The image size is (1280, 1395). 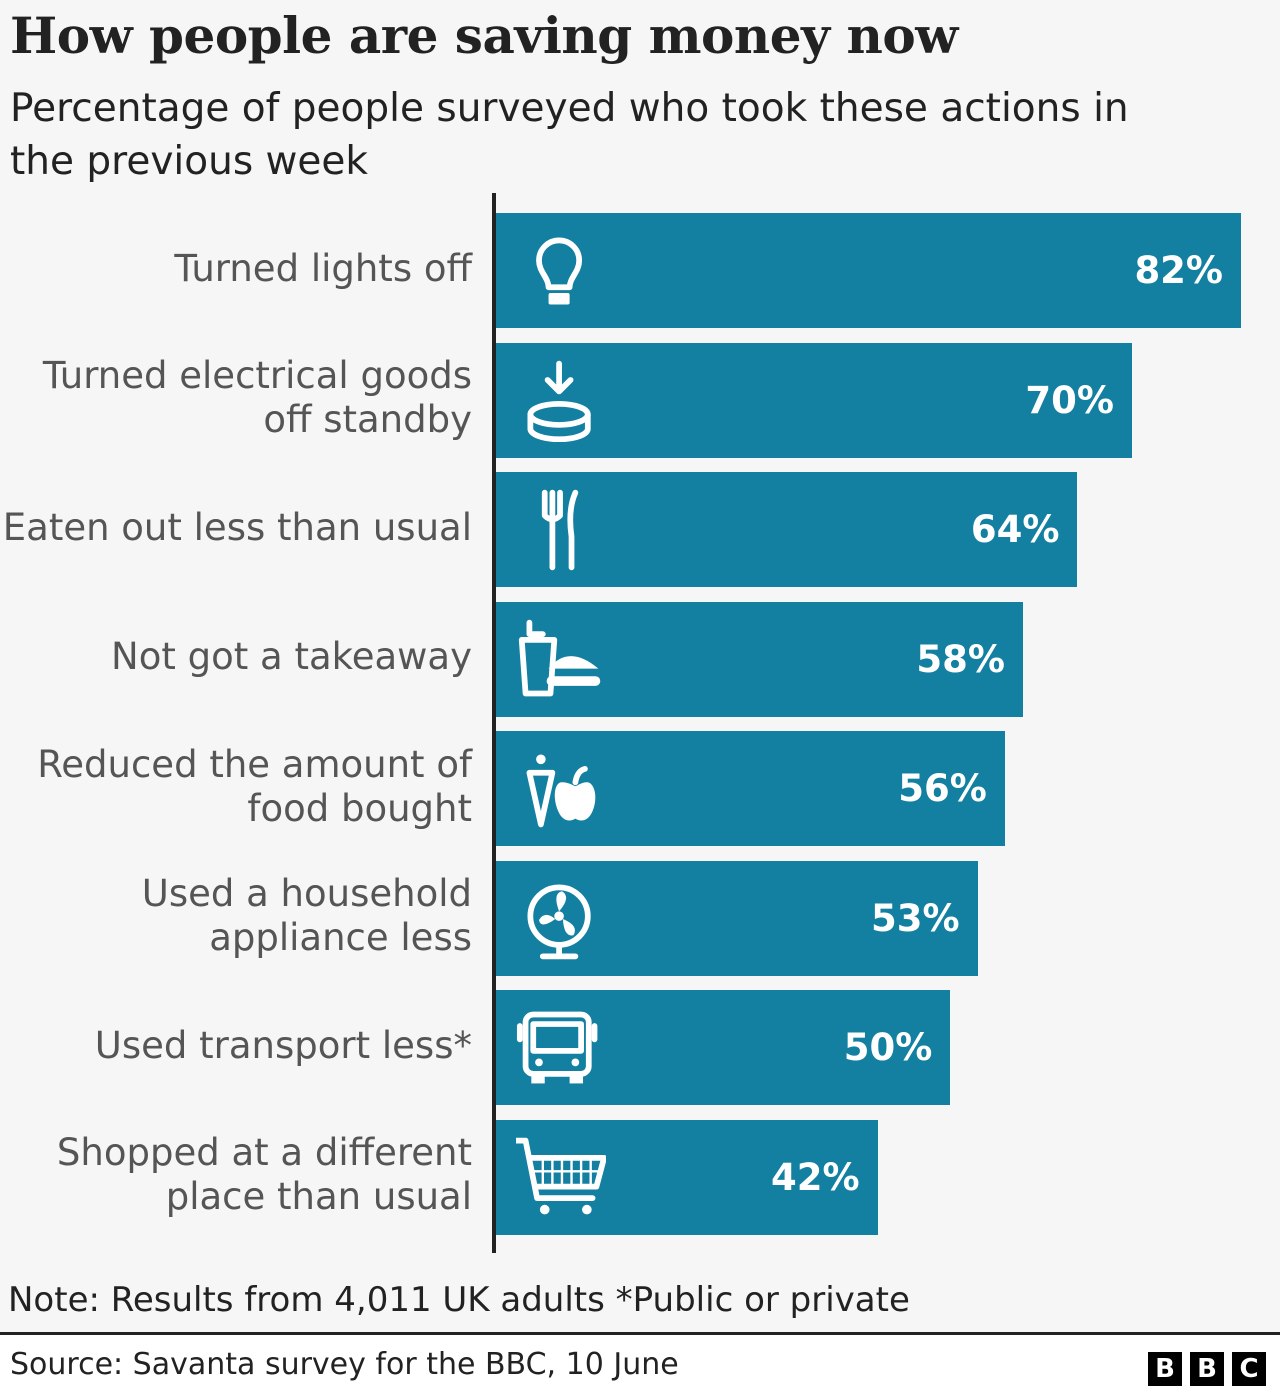 I want to click on data-label: 58%, so click(x=960, y=659).